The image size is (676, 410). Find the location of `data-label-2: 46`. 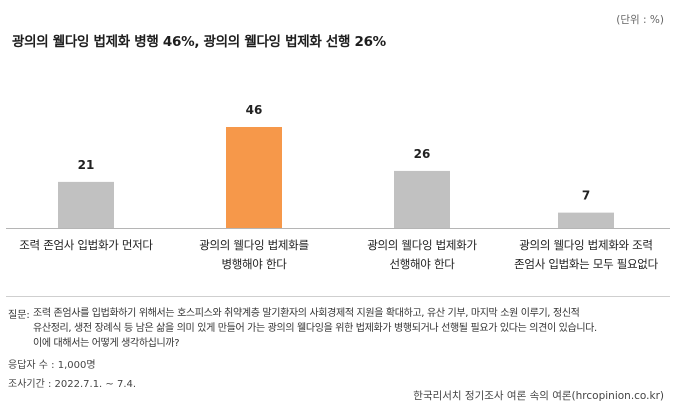

data-label-2: 46 is located at coordinates (254, 110).